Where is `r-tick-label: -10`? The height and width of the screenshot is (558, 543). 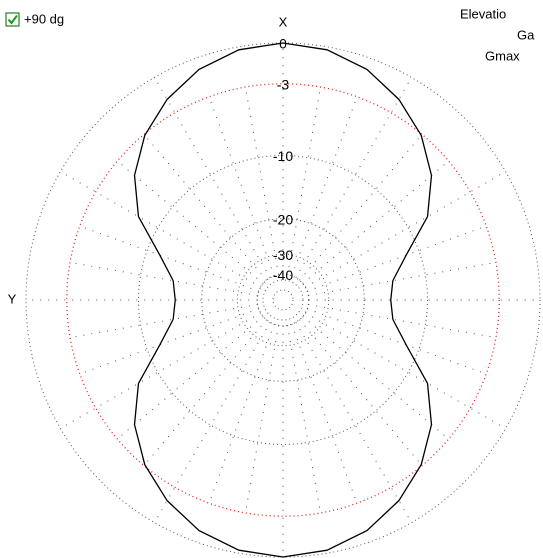 r-tick-label: -10 is located at coordinates (283, 156).